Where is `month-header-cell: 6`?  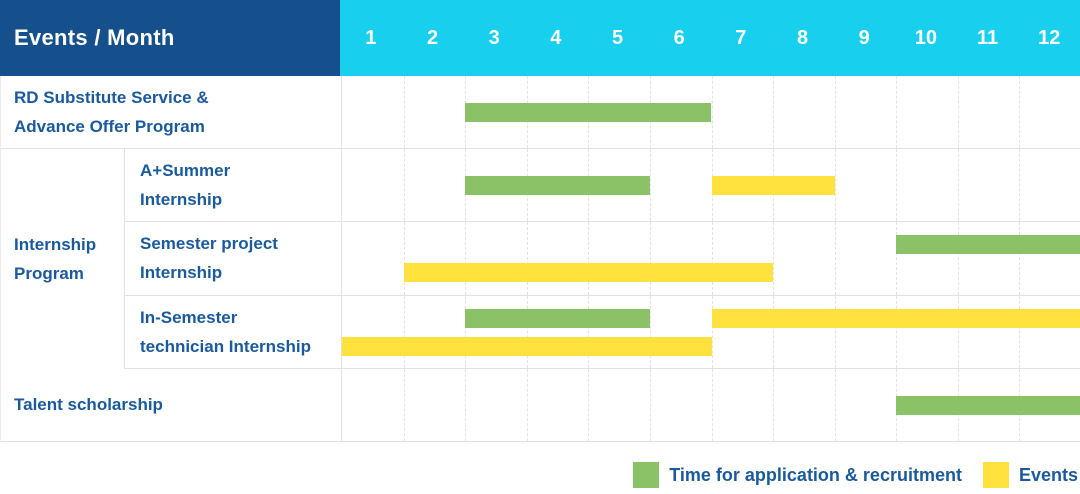
month-header-cell: 6 is located at coordinates (679, 37).